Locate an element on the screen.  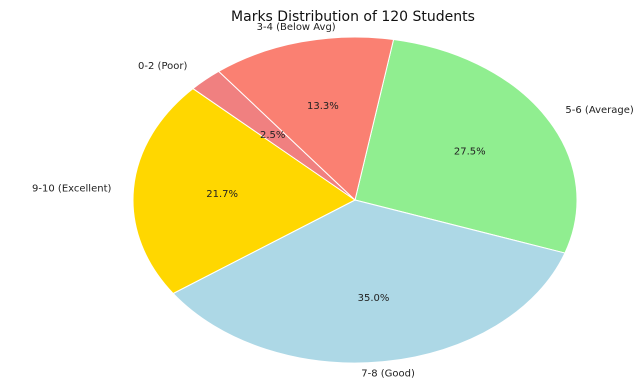
category-label-9-10-excellent: 9-10 (Excellent) is located at coordinates (71, 188).